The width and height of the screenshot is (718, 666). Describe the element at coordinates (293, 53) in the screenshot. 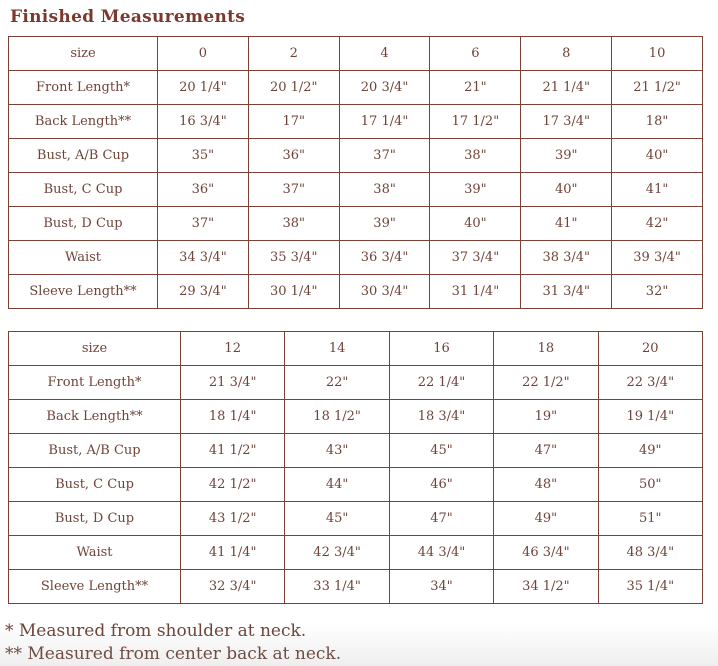

I see `size-column-header: 2` at that location.